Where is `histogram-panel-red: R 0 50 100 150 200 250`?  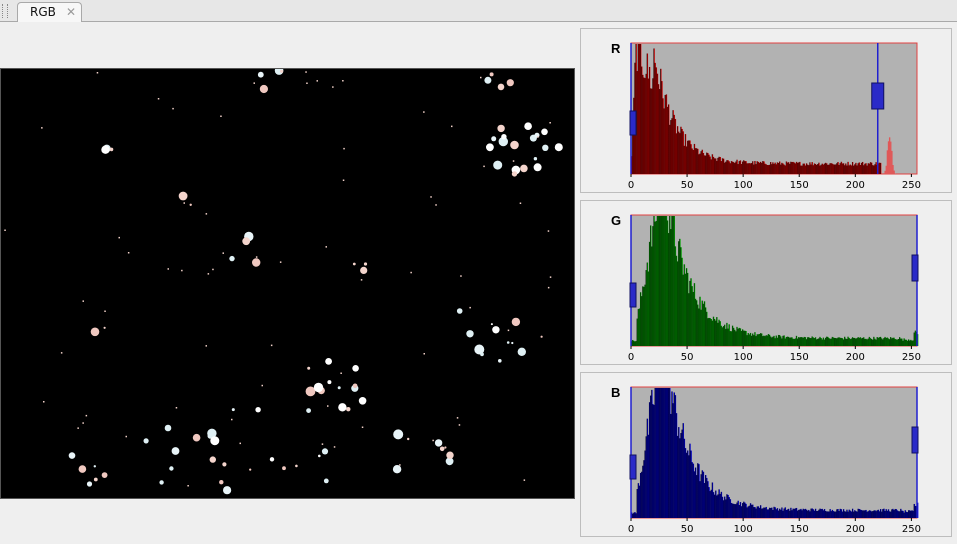
histogram-panel-red: R 0 50 100 150 200 250 is located at coordinates (766, 110).